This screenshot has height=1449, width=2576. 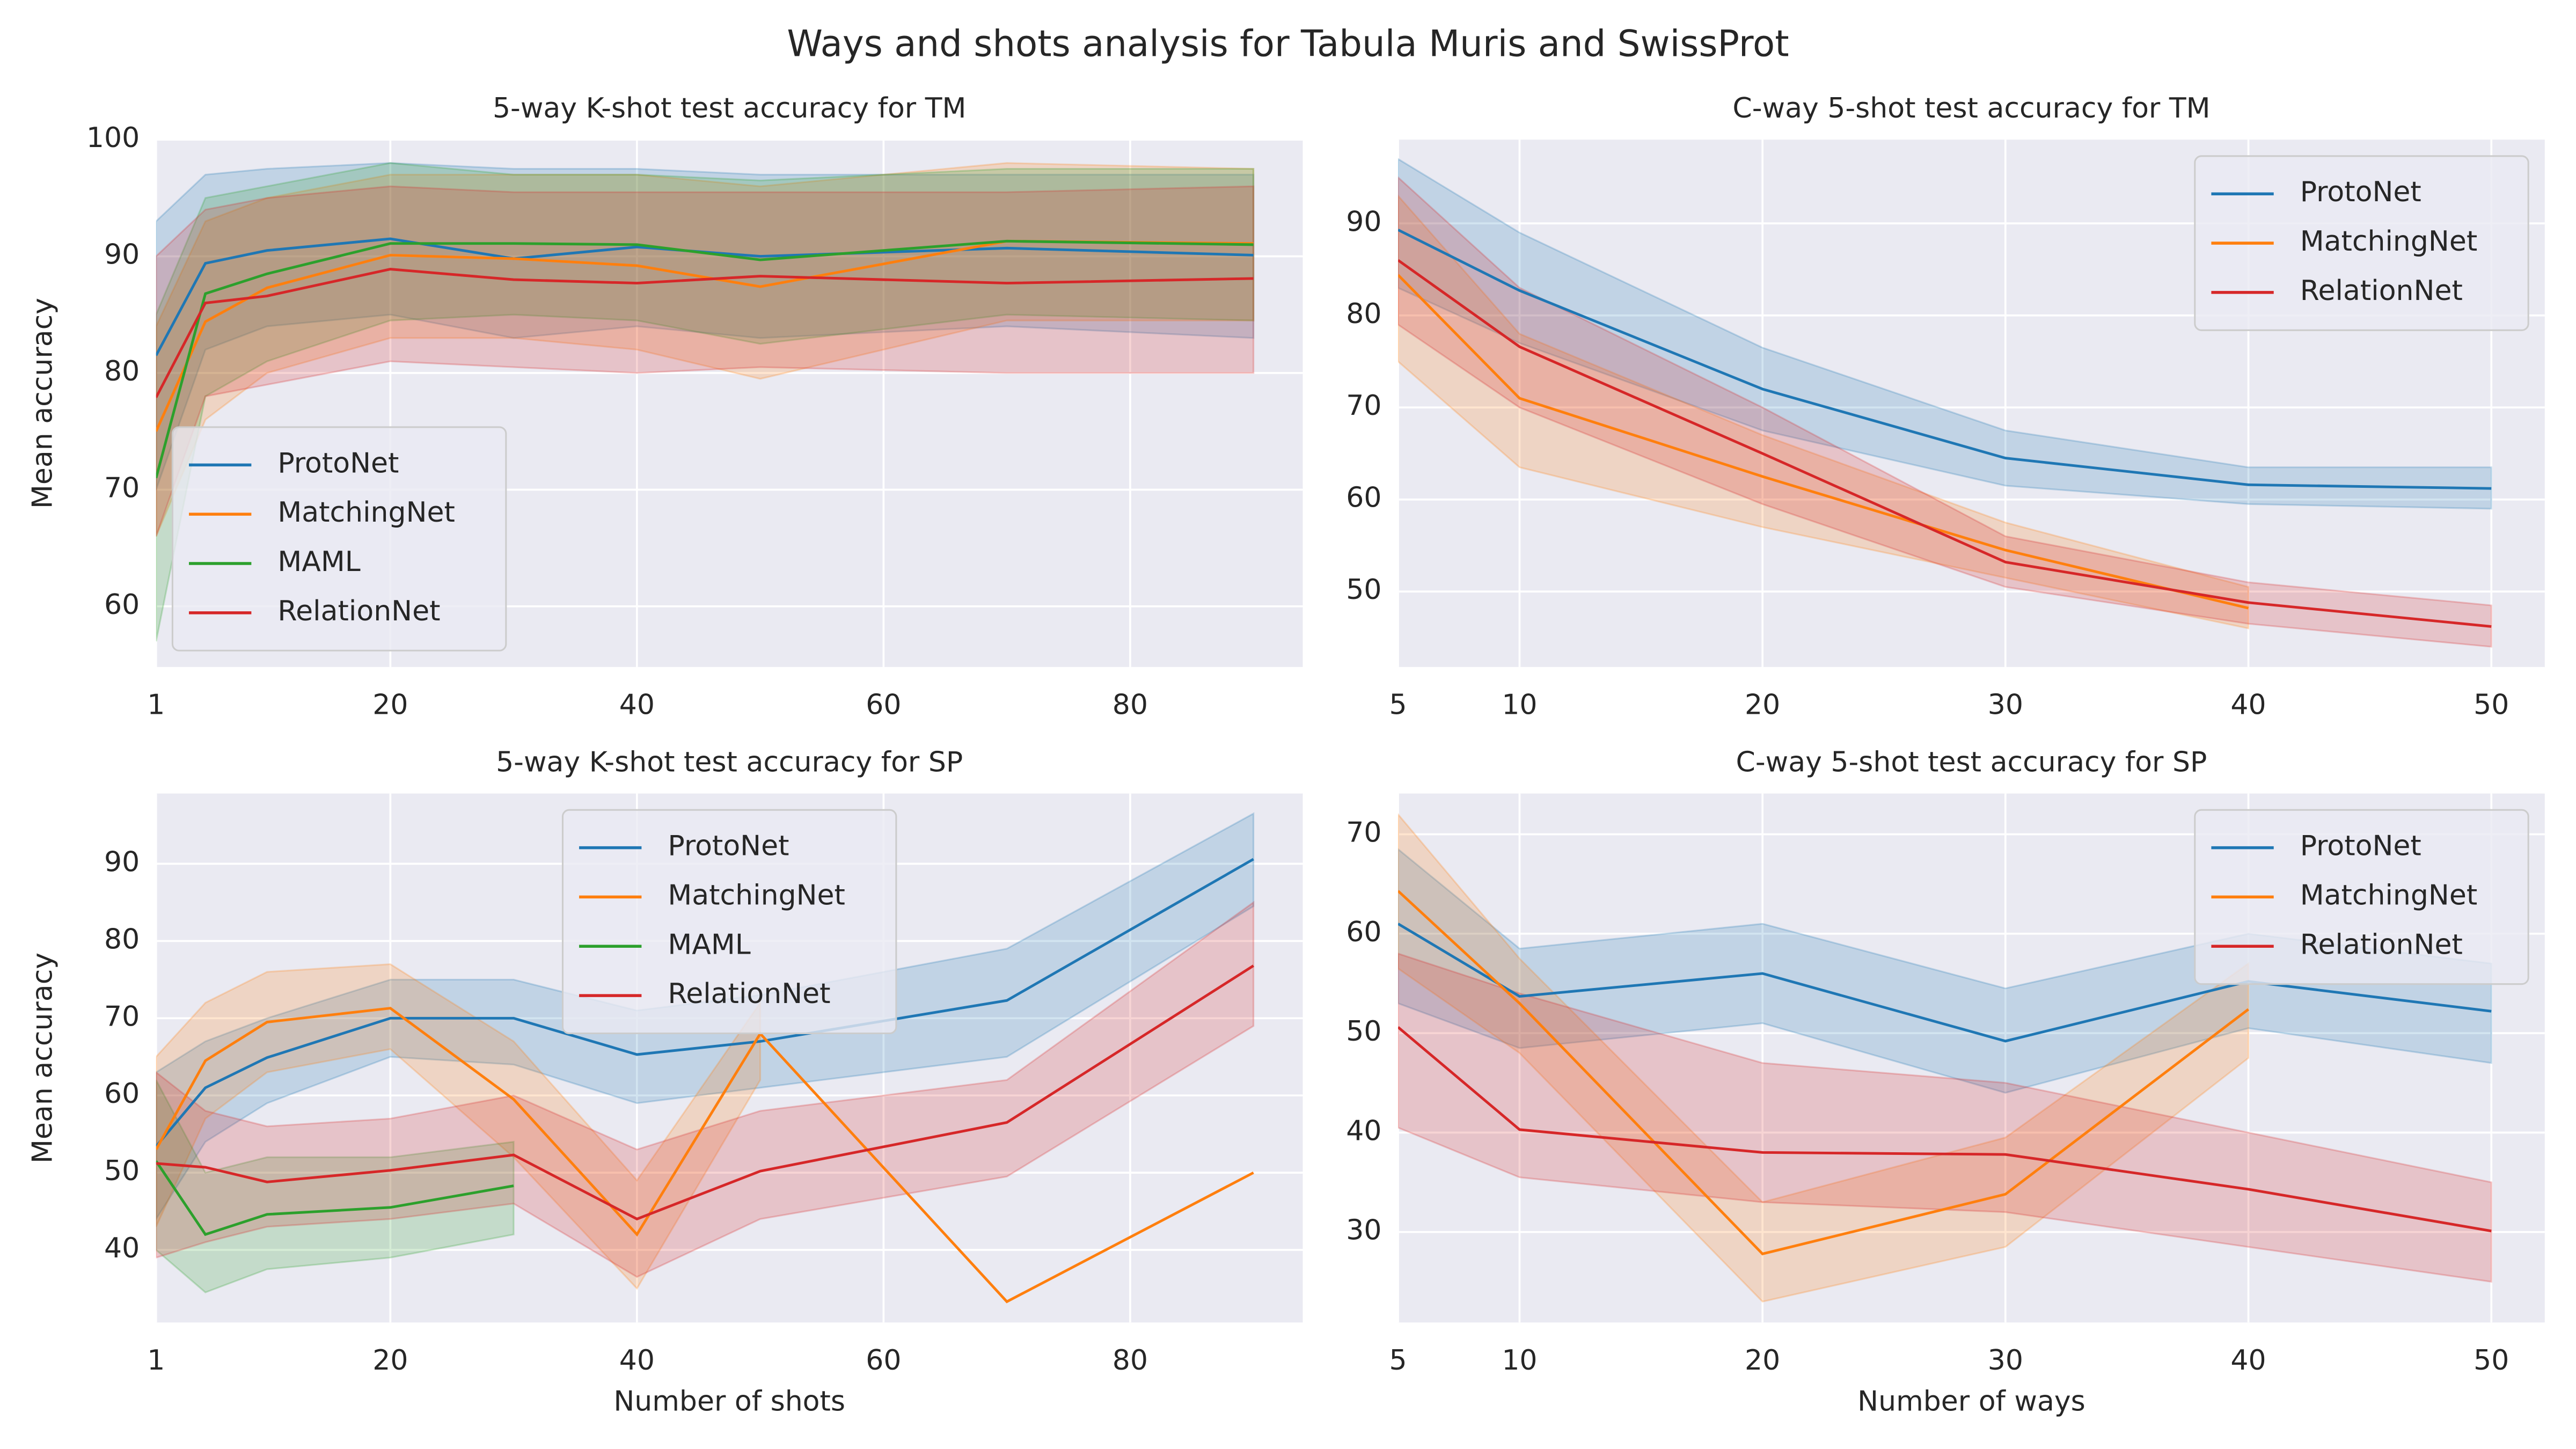 What do you see at coordinates (1363, 1230) in the screenshot?
I see `y-tick-label: 30` at bounding box center [1363, 1230].